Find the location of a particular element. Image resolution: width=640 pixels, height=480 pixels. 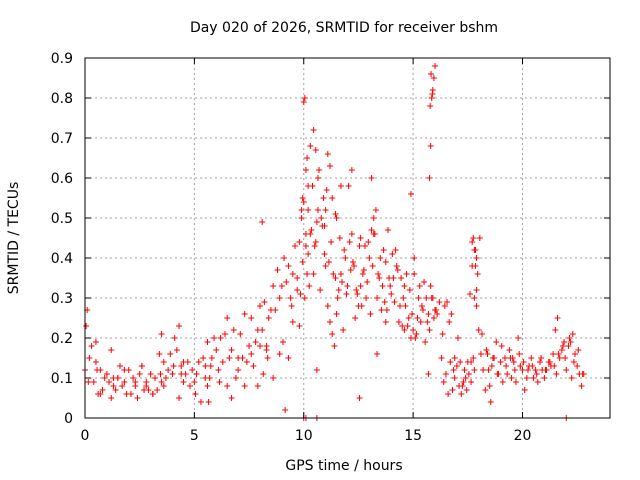

x-axis-label: GPS time / hours is located at coordinates (343, 466).